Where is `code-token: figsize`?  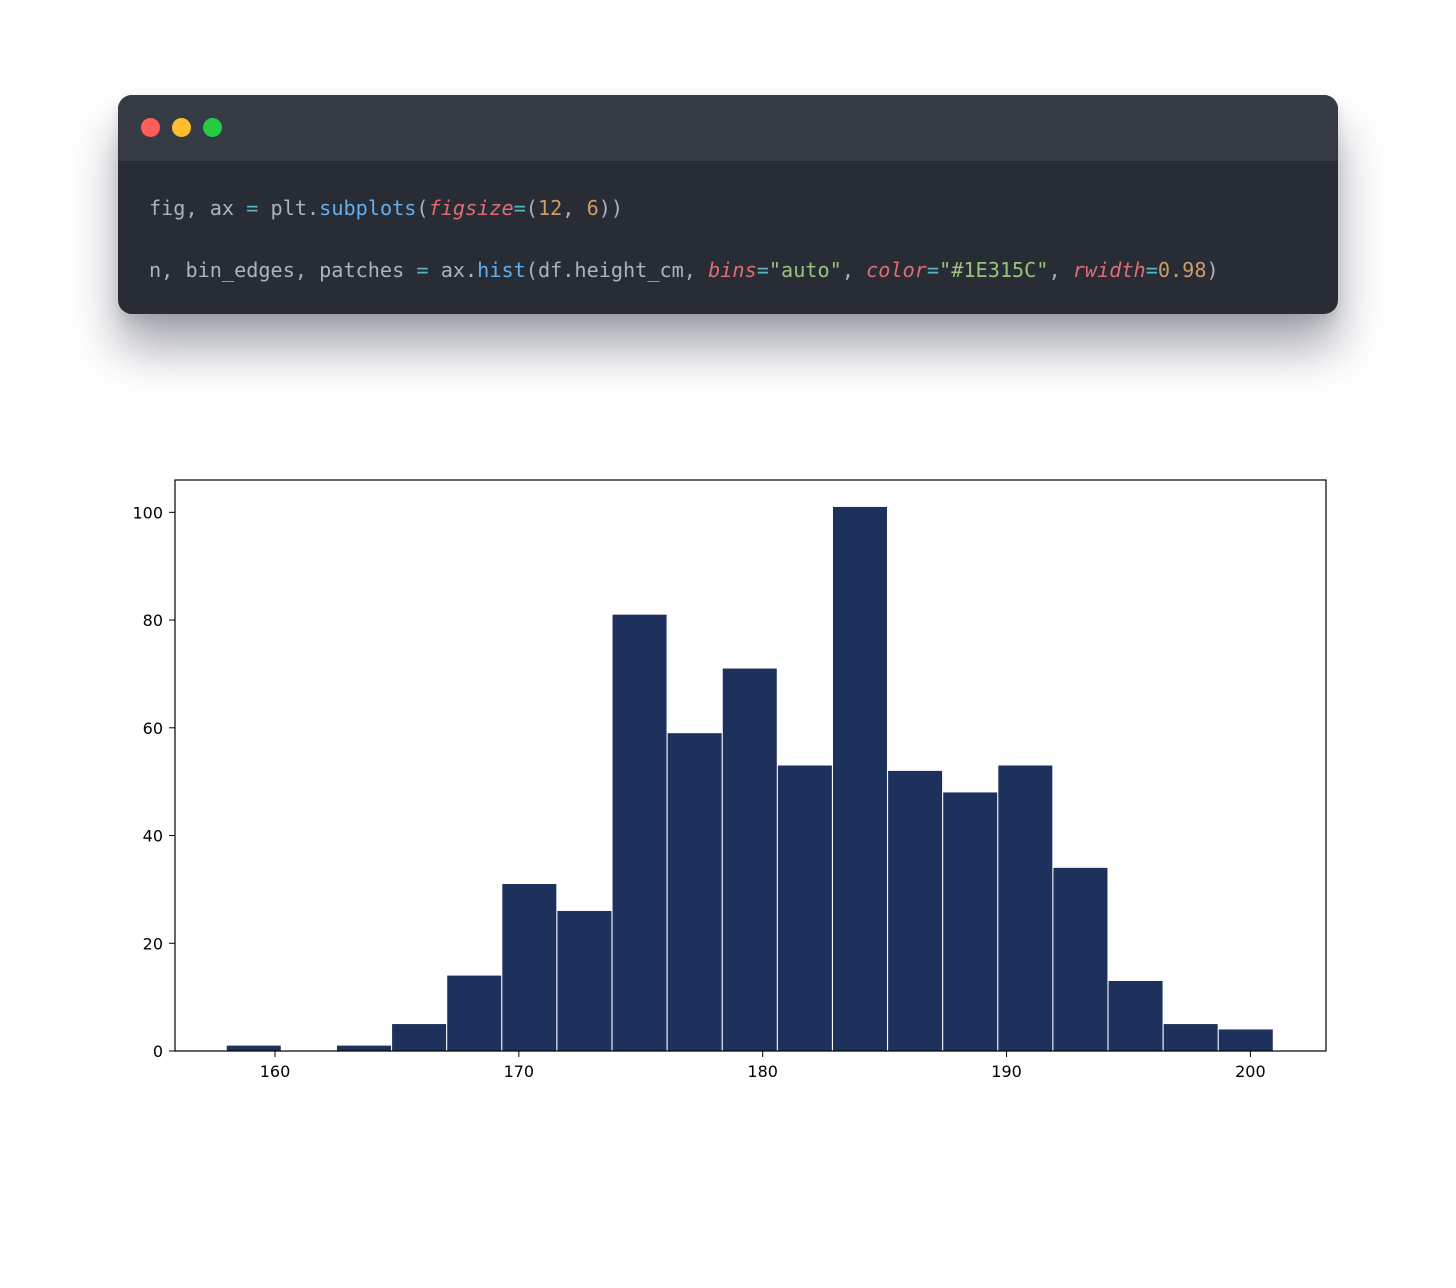
code-token: figsize is located at coordinates (471, 208).